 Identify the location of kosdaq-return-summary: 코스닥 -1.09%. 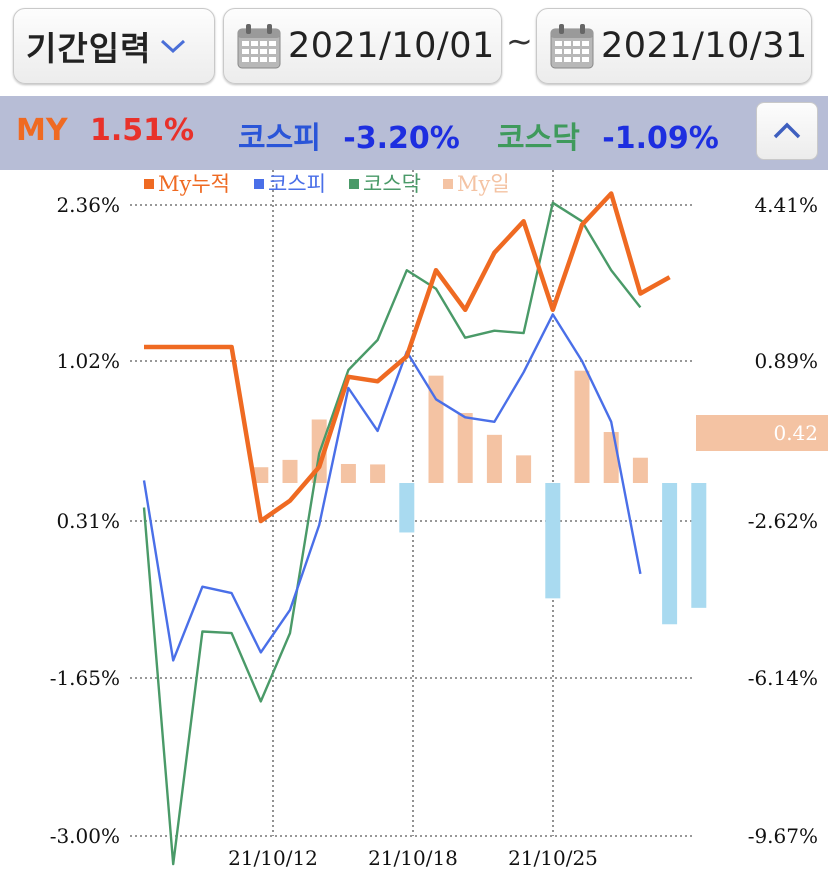
(608, 135).